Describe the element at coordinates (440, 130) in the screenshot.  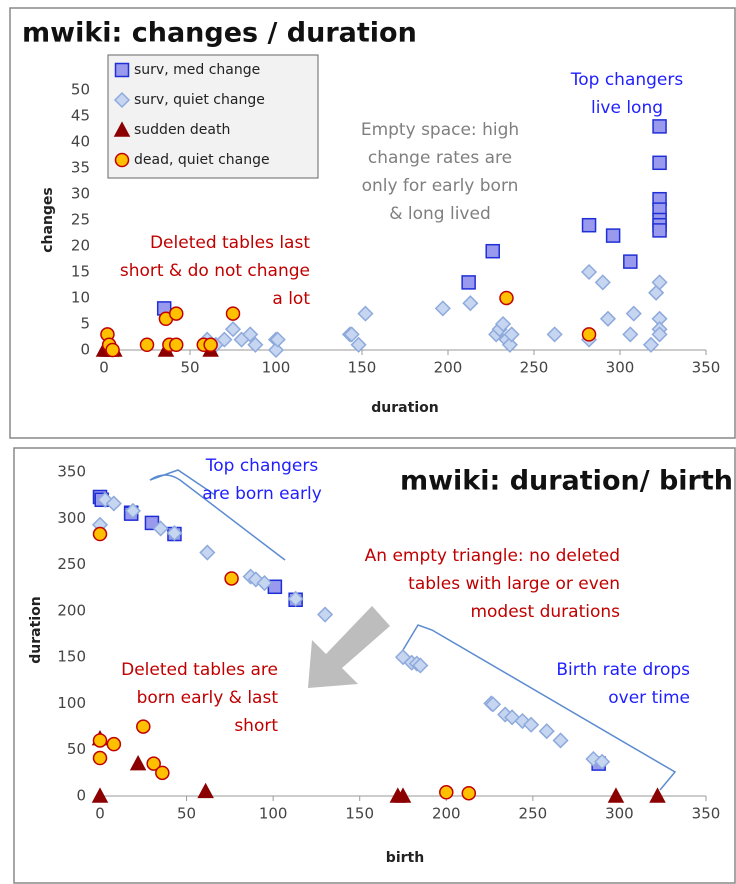
I see `annotation: Empty space: high` at that location.